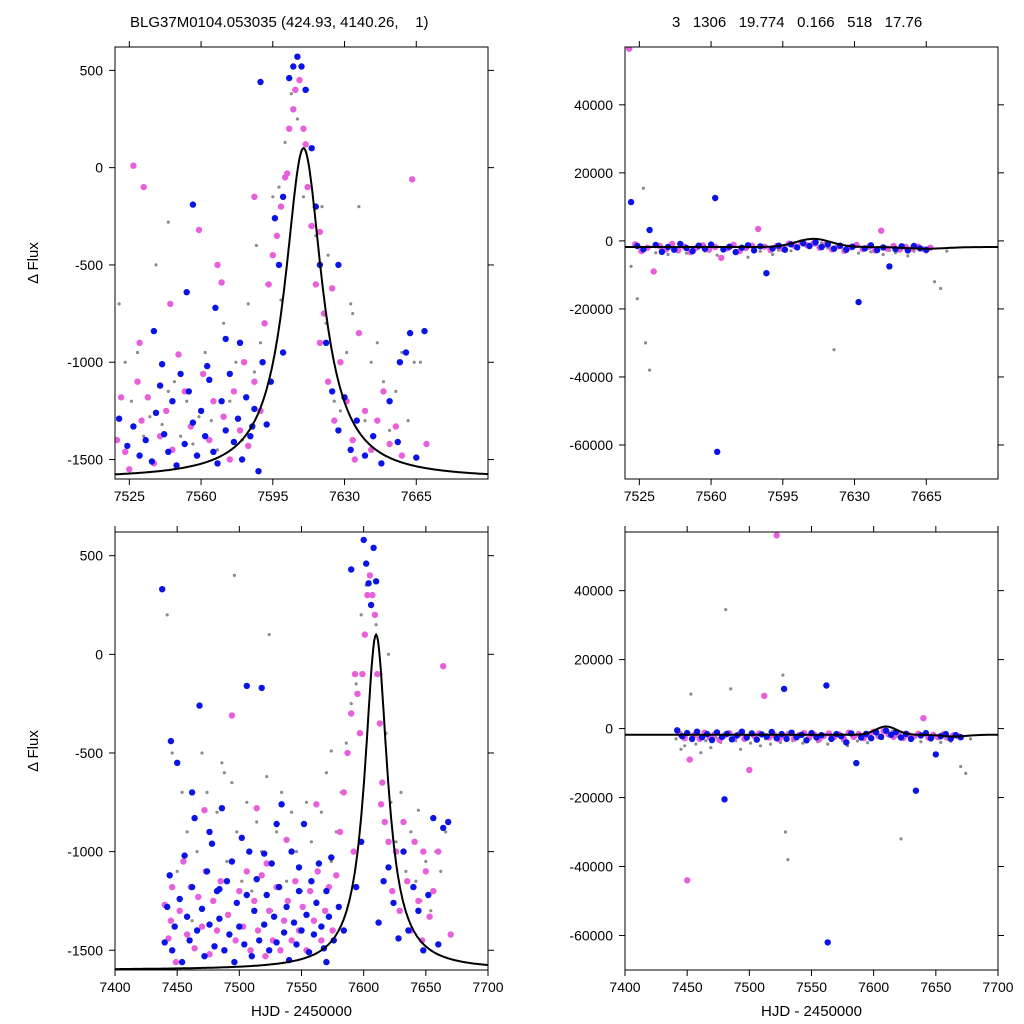 This screenshot has height=1024, width=1024. I want to click on y-tick-label: 20000, so click(593, 173).